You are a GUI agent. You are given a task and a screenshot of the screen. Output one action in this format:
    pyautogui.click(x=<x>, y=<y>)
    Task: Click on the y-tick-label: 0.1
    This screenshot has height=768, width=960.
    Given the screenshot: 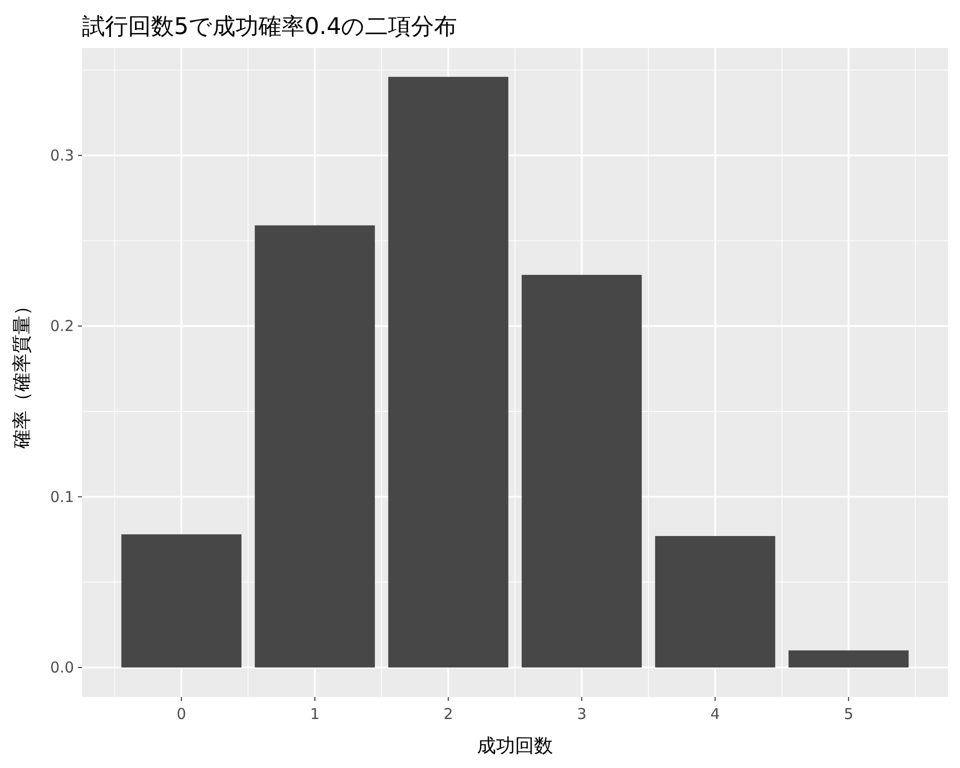 What is the action you would take?
    pyautogui.click(x=62, y=497)
    